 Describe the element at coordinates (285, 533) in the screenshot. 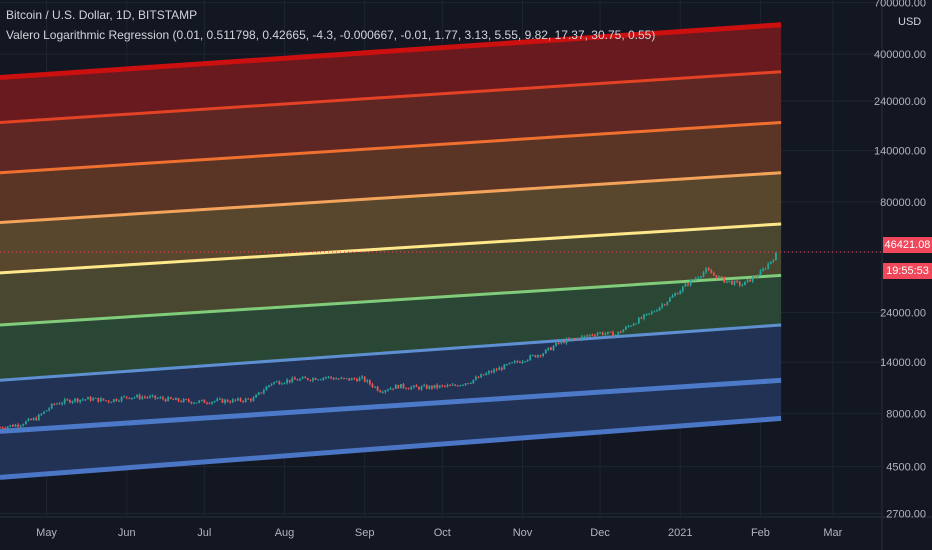

I see `x-tick-label: Aug` at that location.